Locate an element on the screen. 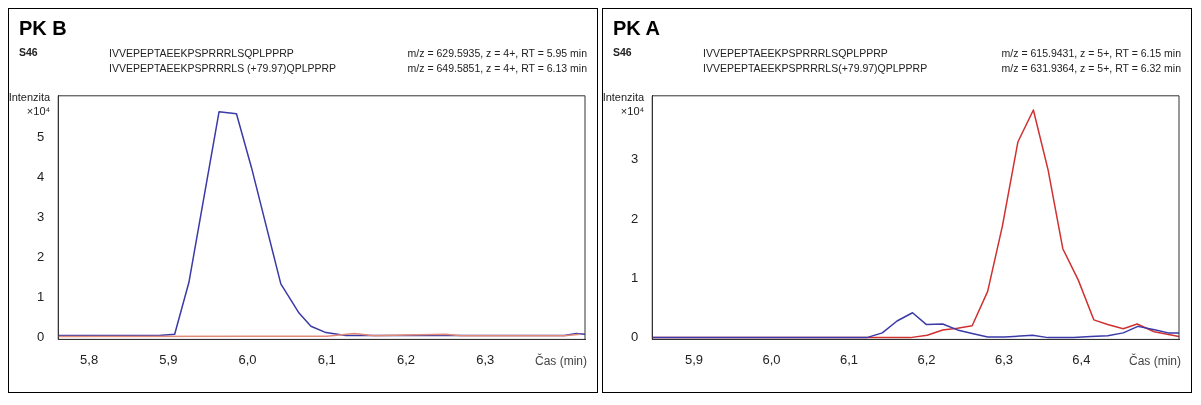 The image size is (1201, 405). x-tick-label: 5,8 is located at coordinates (89, 359).